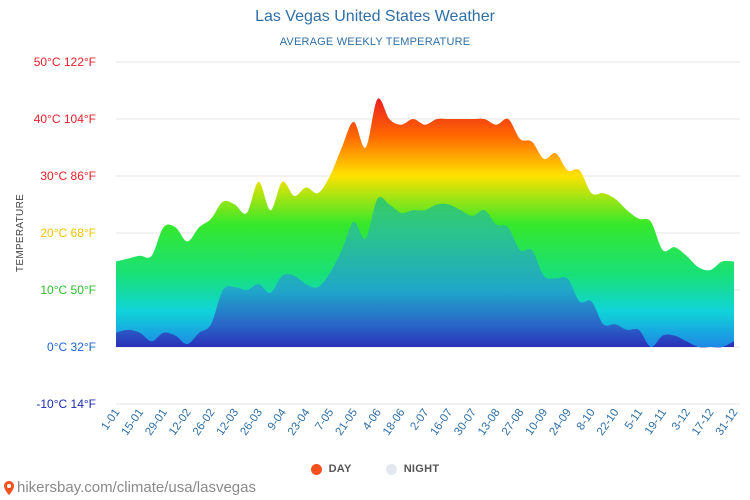  Describe the element at coordinates (130, 487) in the screenshot. I see `source-footer: hikersbay.com/climate/usa/lasvegas` at that location.